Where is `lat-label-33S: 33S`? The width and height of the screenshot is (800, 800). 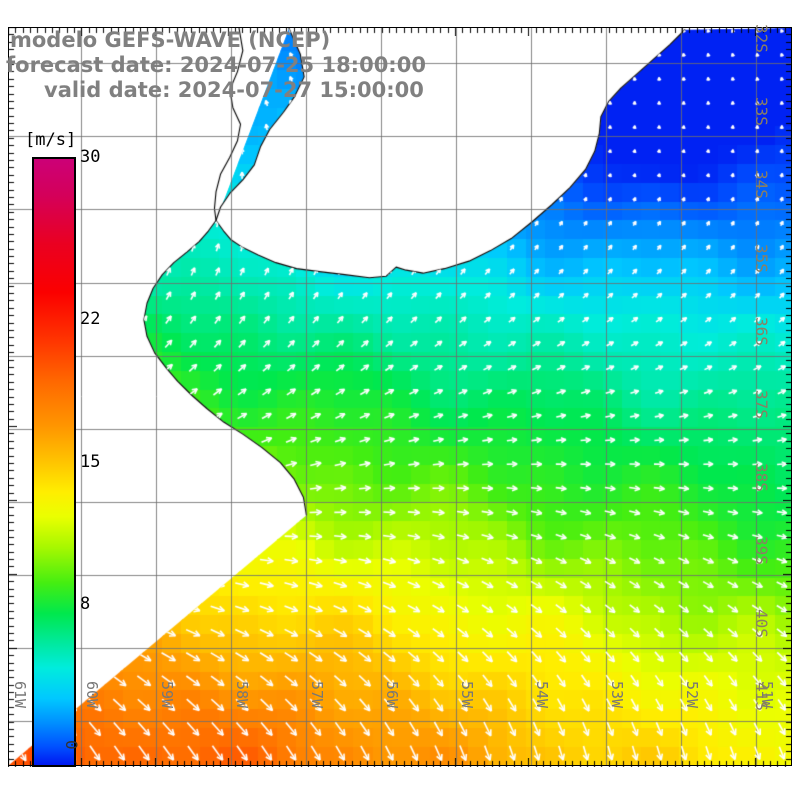
lat-label-33S: 33S is located at coordinates (761, 111).